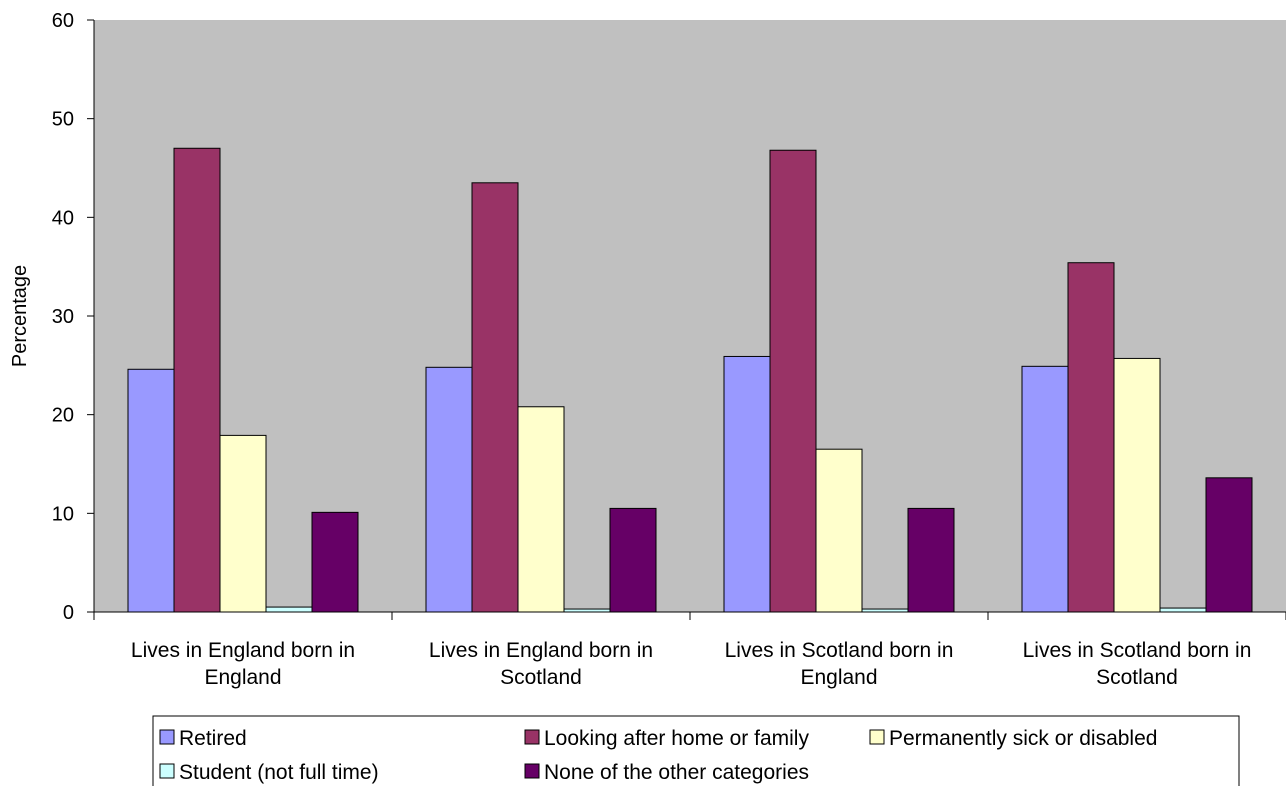  What do you see at coordinates (1023, 738) in the screenshot?
I see `legend-label: Permanently sick or disabled` at bounding box center [1023, 738].